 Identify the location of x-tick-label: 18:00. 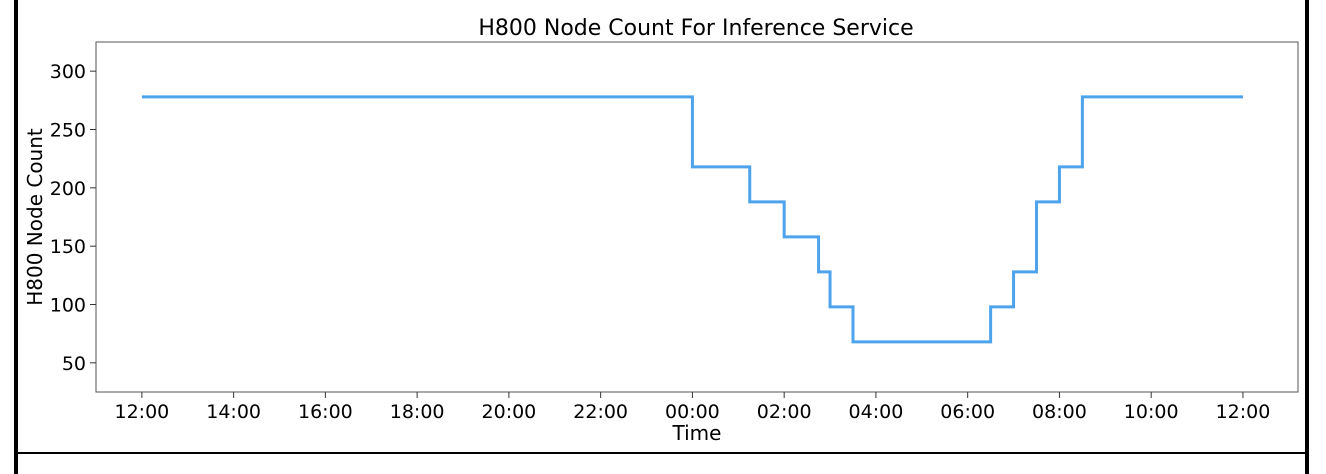
(417, 412).